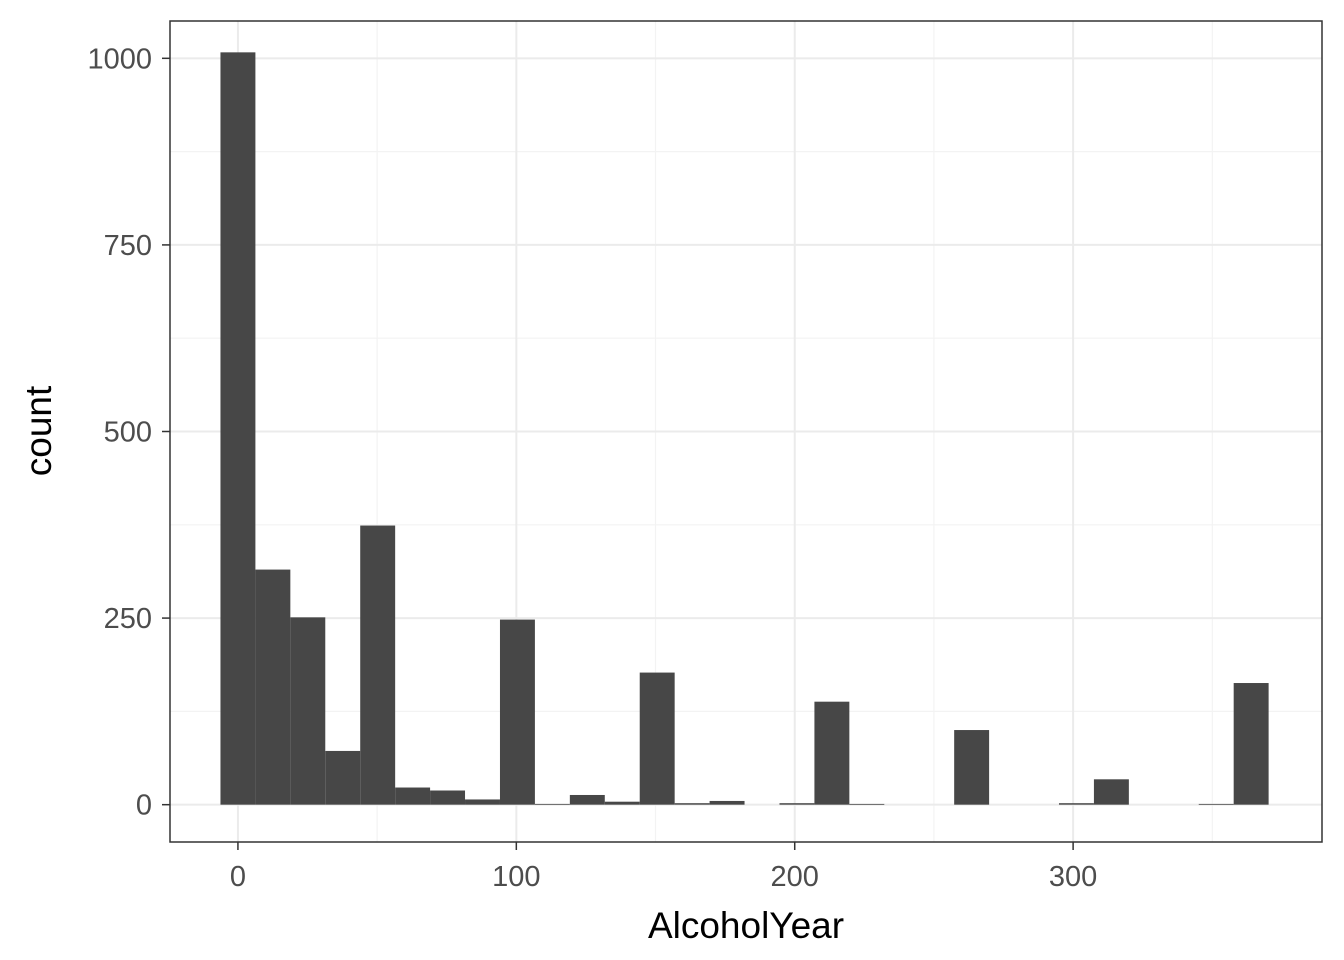 This screenshot has width=1344, height=960. Describe the element at coordinates (746, 925) in the screenshot. I see `x-axis-title: AlcoholYear` at that location.